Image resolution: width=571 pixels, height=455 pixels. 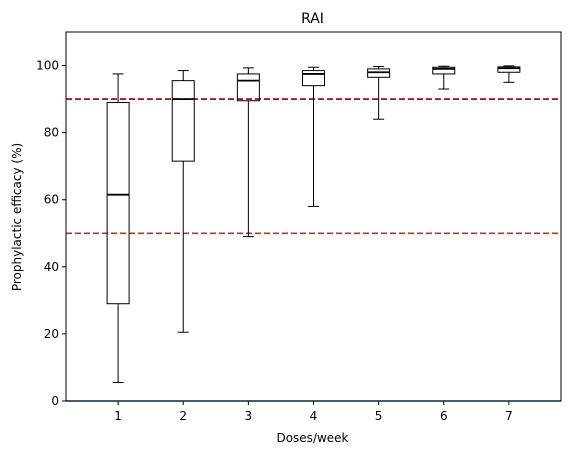 I want to click on y-tick-label: 100, so click(x=47, y=66).